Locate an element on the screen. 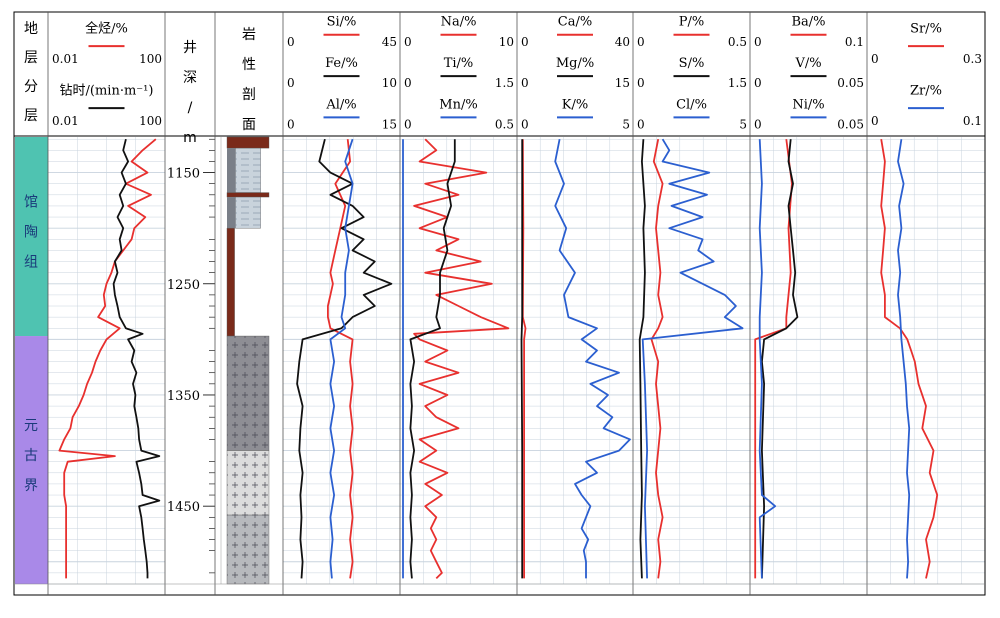 The image size is (1000, 618). curve-ni is located at coordinates (767, 359).